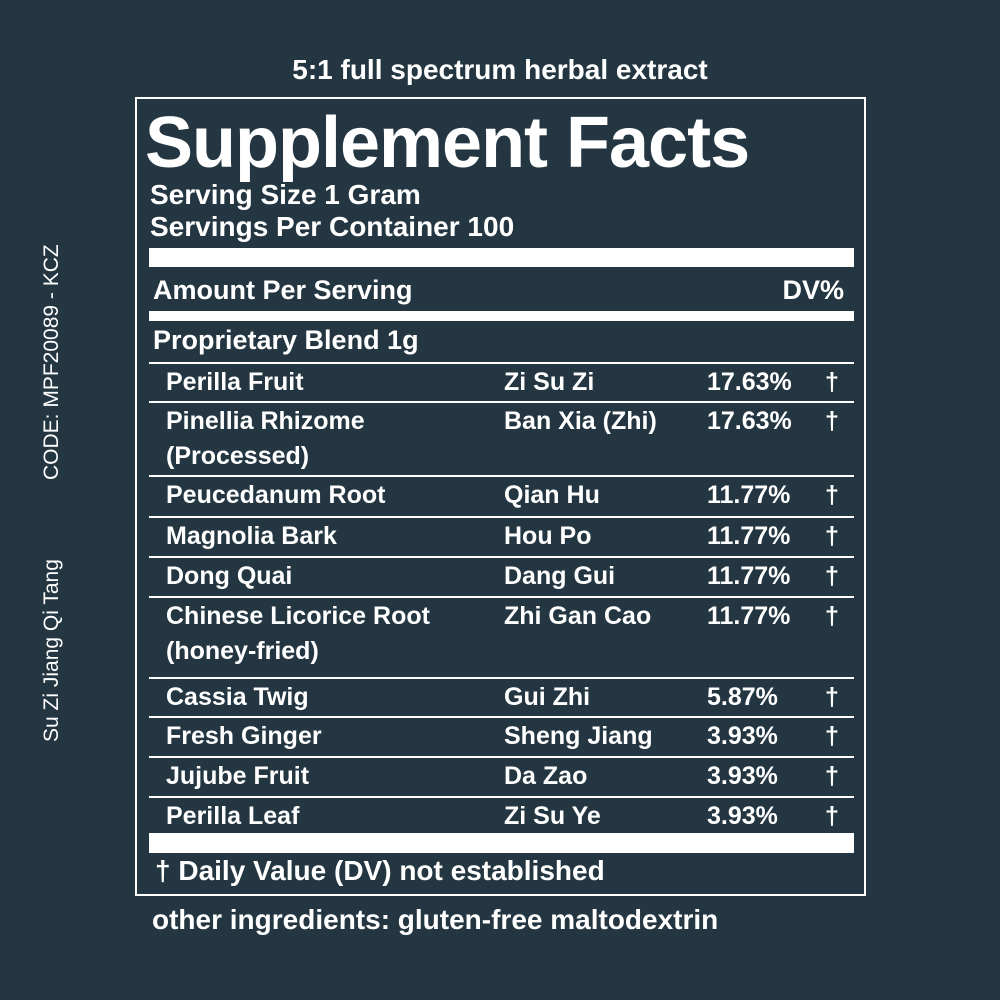 The image size is (1000, 1000). I want to click on servings-per-container: Servings Per Container 100, so click(332, 226).